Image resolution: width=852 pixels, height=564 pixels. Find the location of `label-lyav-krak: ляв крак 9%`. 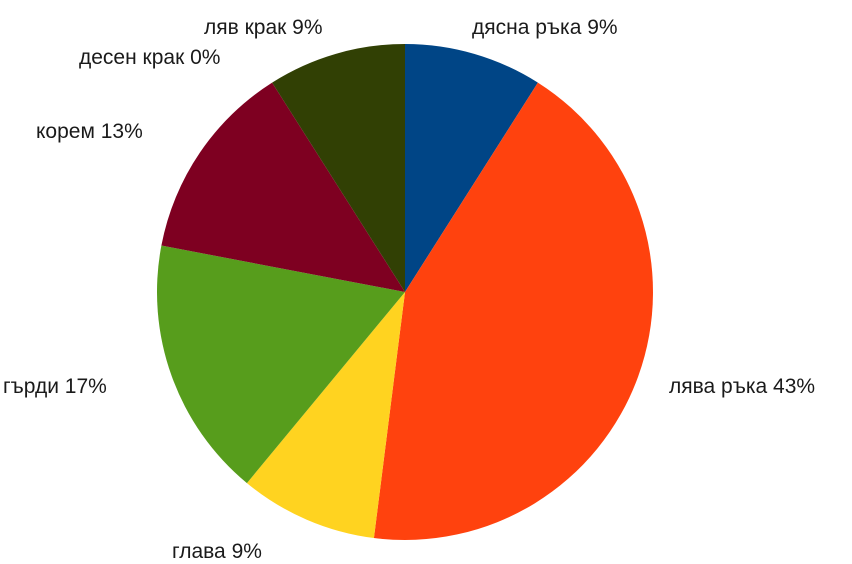

label-lyav-krak: ляв крак 9% is located at coordinates (263, 27).